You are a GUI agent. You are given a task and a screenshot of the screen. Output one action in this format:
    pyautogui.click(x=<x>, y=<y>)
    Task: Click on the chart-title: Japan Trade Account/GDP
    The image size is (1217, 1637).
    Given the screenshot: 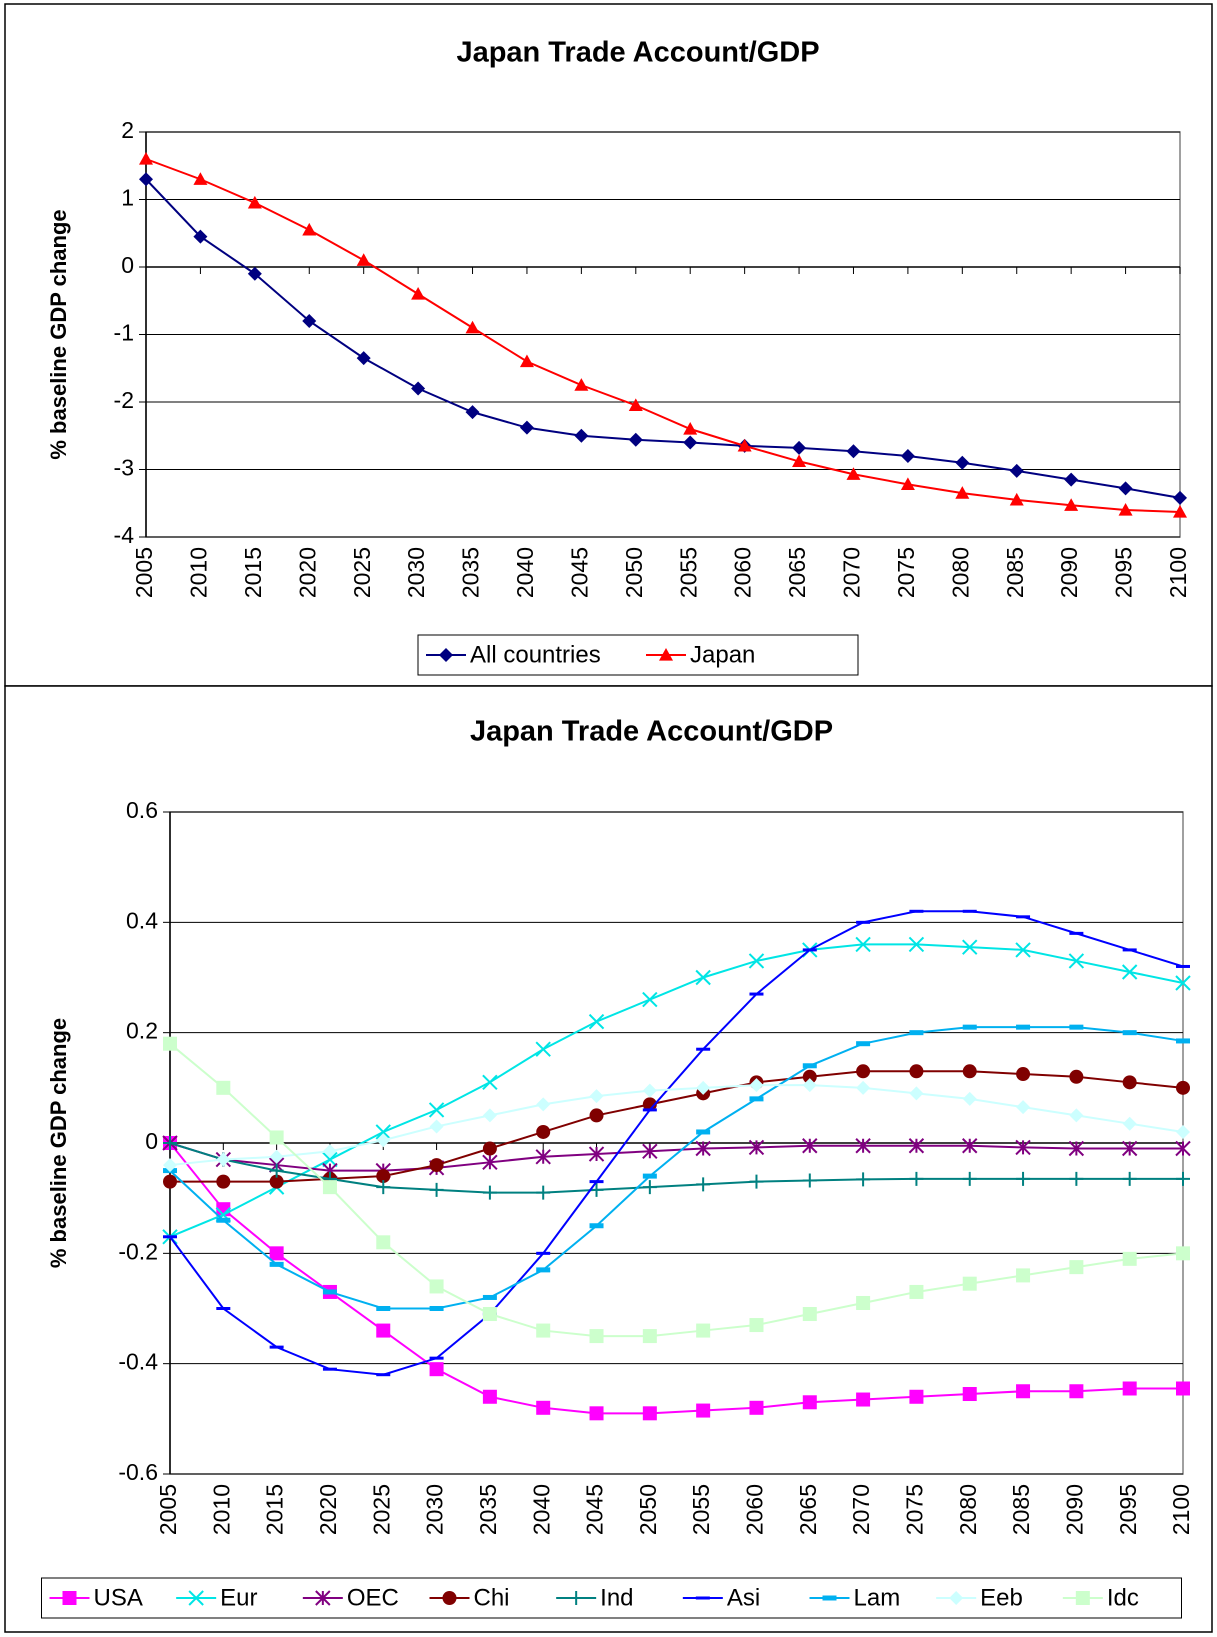 What is the action you would take?
    pyautogui.click(x=651, y=732)
    